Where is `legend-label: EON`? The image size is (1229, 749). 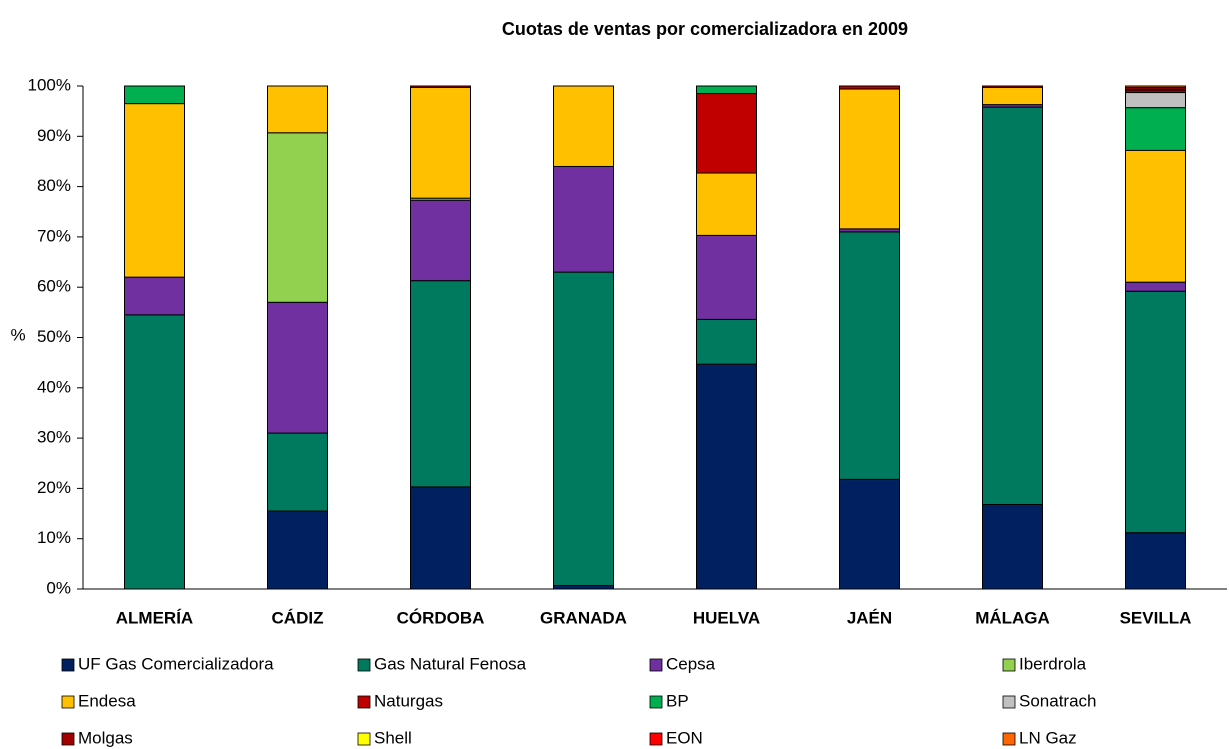
legend-label: EON is located at coordinates (684, 737).